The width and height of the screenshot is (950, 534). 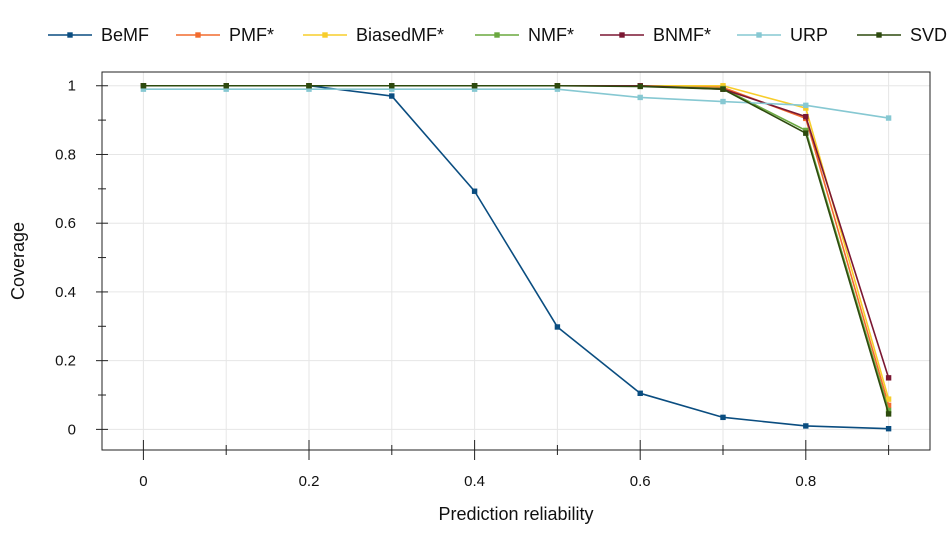 What do you see at coordinates (888, 405) in the screenshot?
I see `data-point-pmf` at bounding box center [888, 405].